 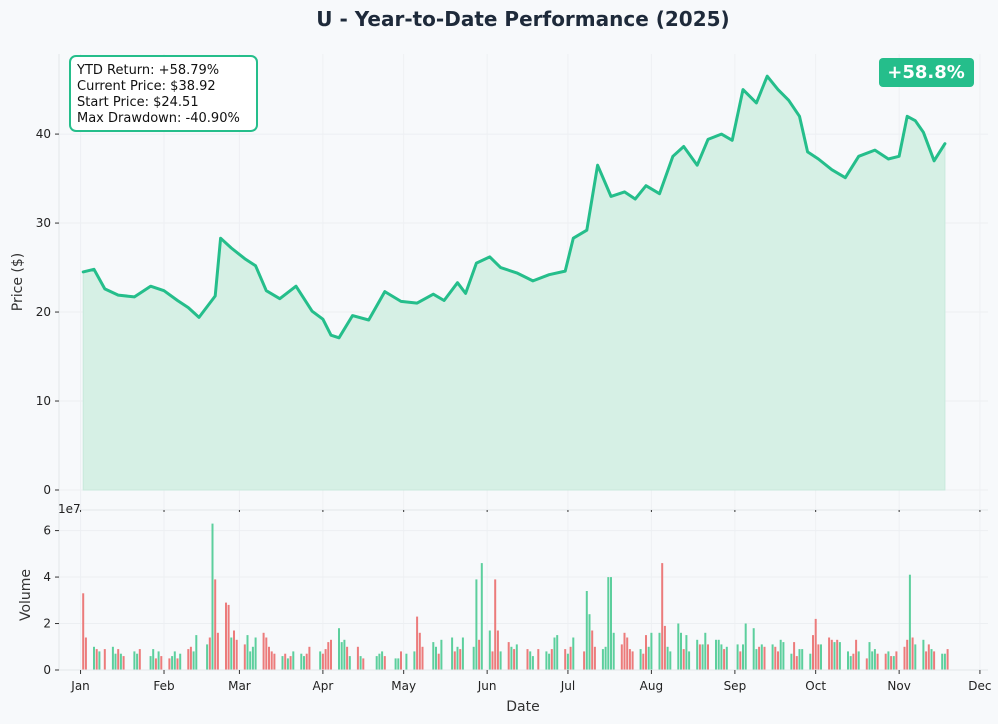 I want to click on price-y-tick-label: 10, so click(x=43, y=401).